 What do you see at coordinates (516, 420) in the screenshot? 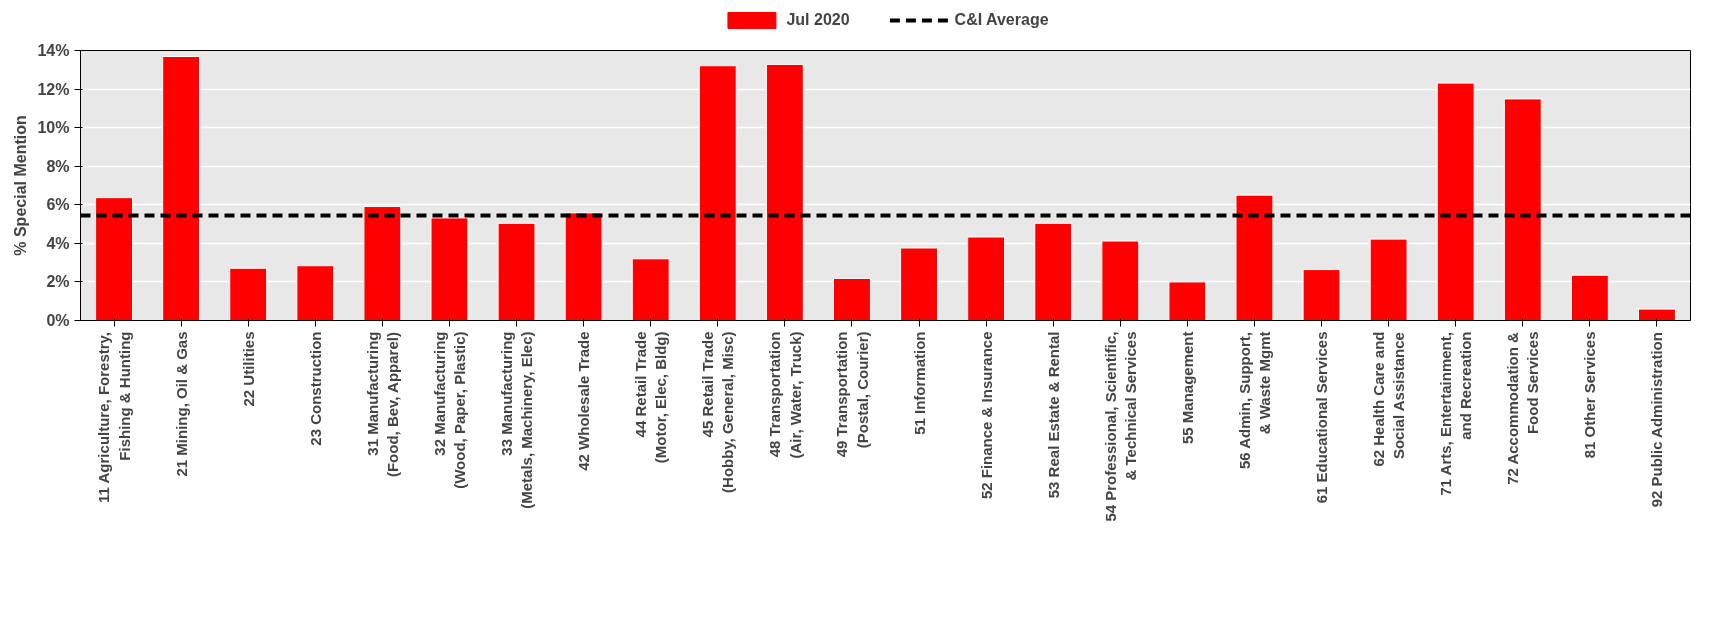
I see `x-tick-label: 33 Manufacturing (Metals, Machinery, Elec)` at bounding box center [516, 420].